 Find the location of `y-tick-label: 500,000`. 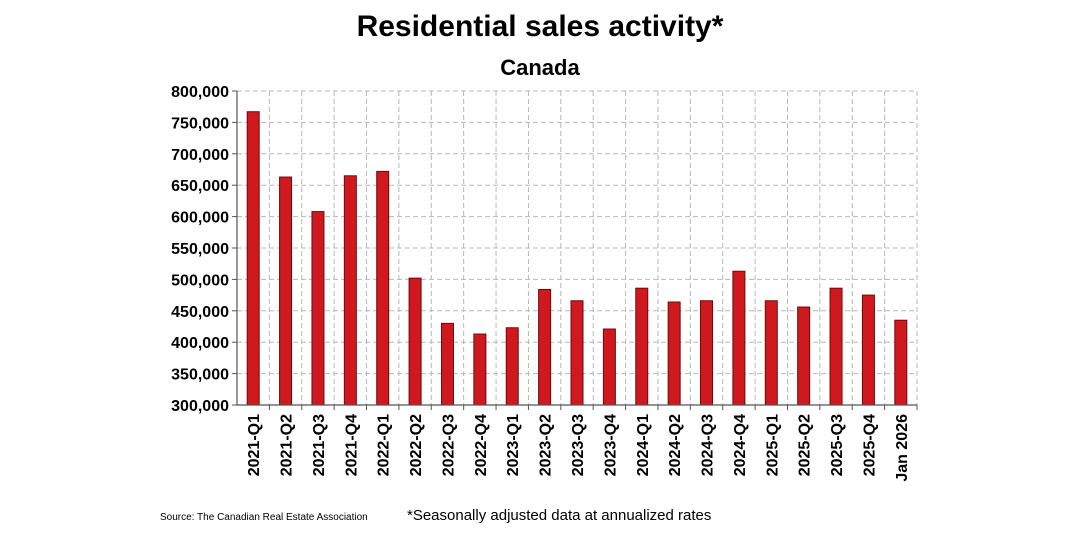

y-tick-label: 500,000 is located at coordinates (200, 280).